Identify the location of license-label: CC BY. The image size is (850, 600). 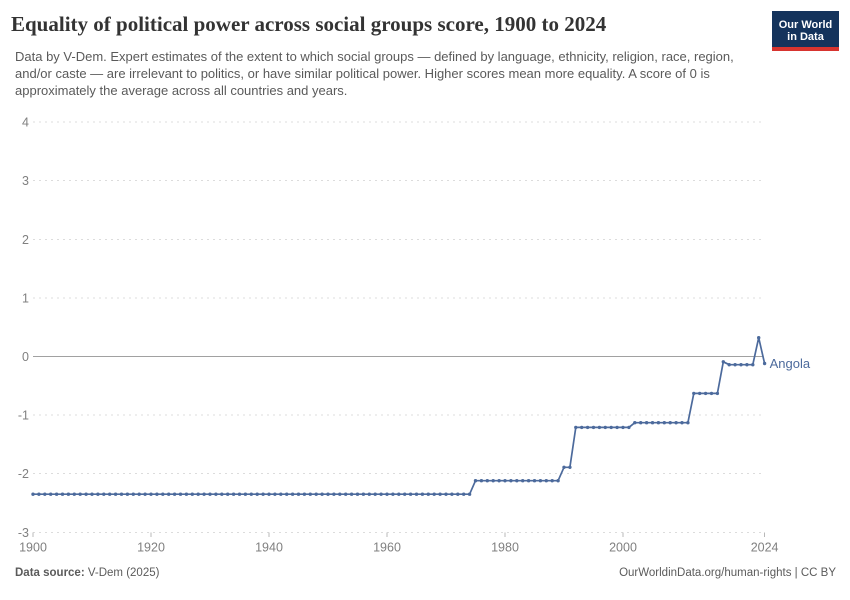
(818, 573).